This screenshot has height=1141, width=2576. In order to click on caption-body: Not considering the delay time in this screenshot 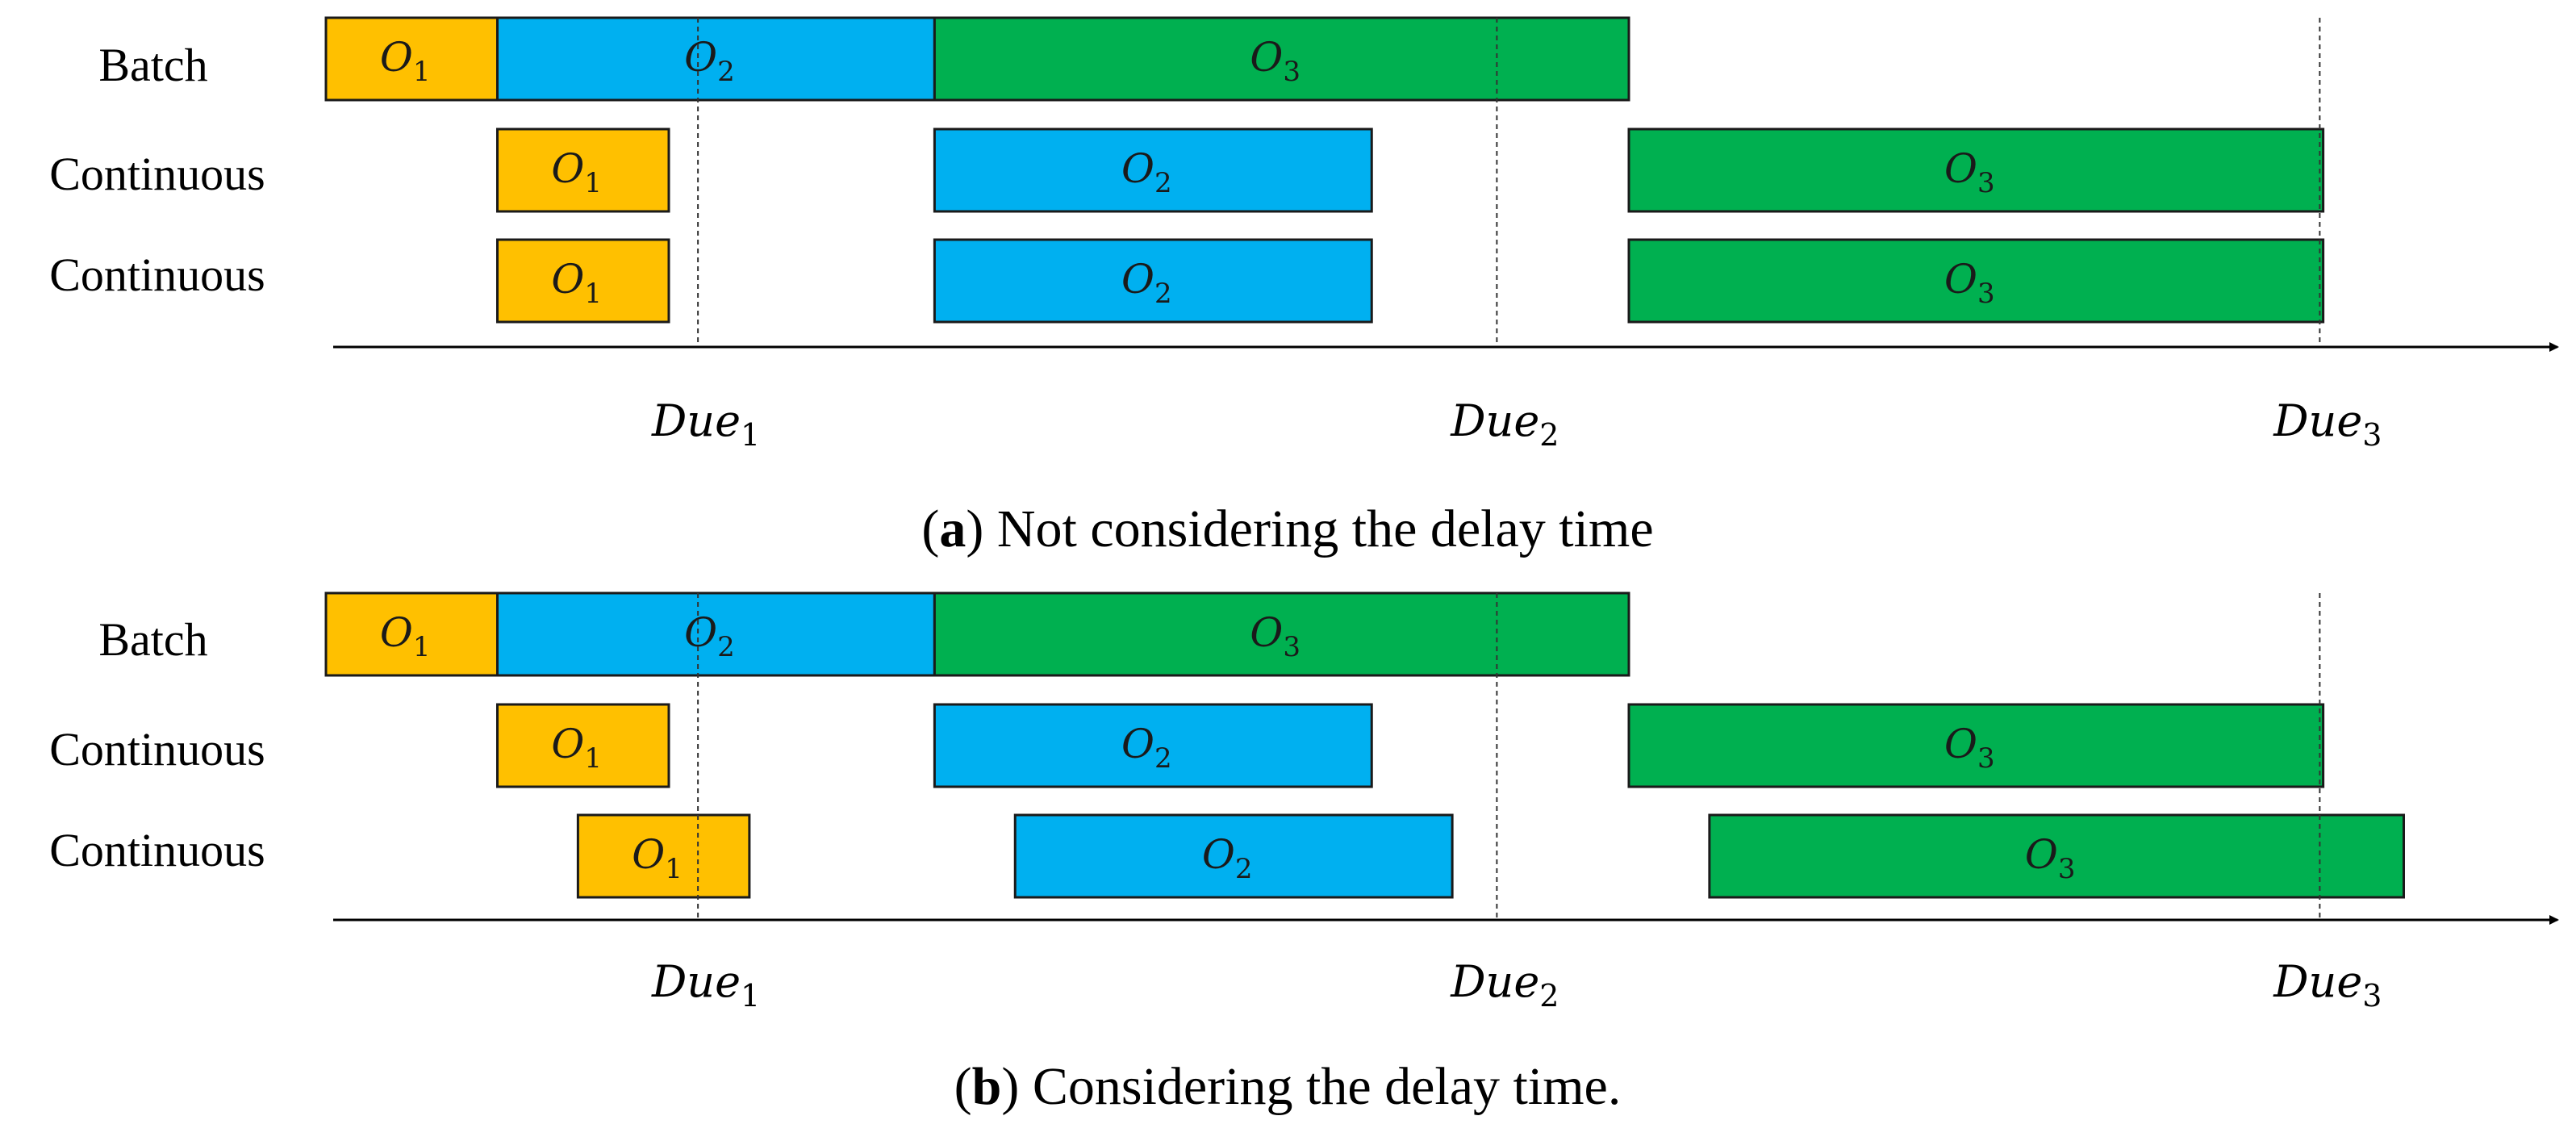, I will do `click(1318, 528)`.